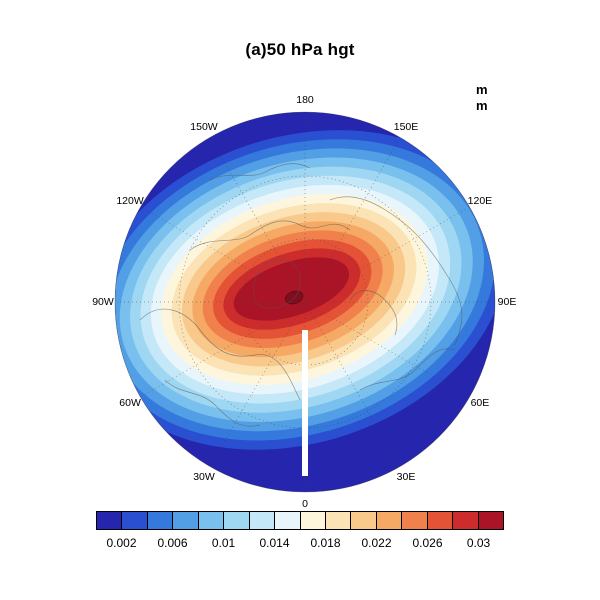 This screenshot has width=600, height=600. I want to click on colorbar-wrap: 0.002 0.006 0.01 0.014 0.018 0.022 0.026 0.03, so click(300, 530).